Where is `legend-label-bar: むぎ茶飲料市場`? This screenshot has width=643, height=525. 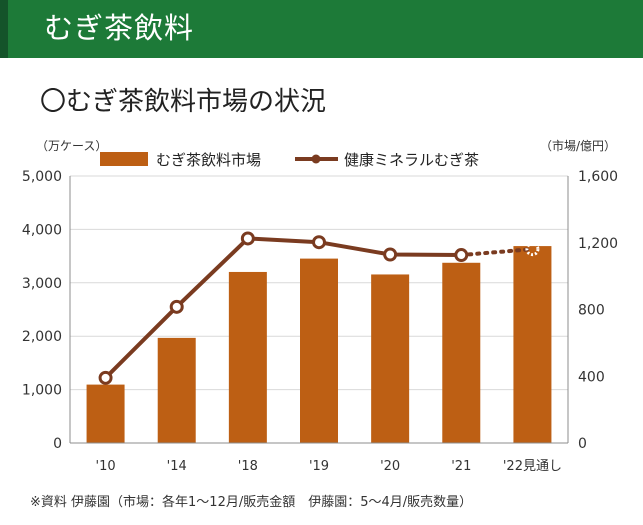
legend-label-bar: むぎ茶飲料市場 is located at coordinates (208, 160).